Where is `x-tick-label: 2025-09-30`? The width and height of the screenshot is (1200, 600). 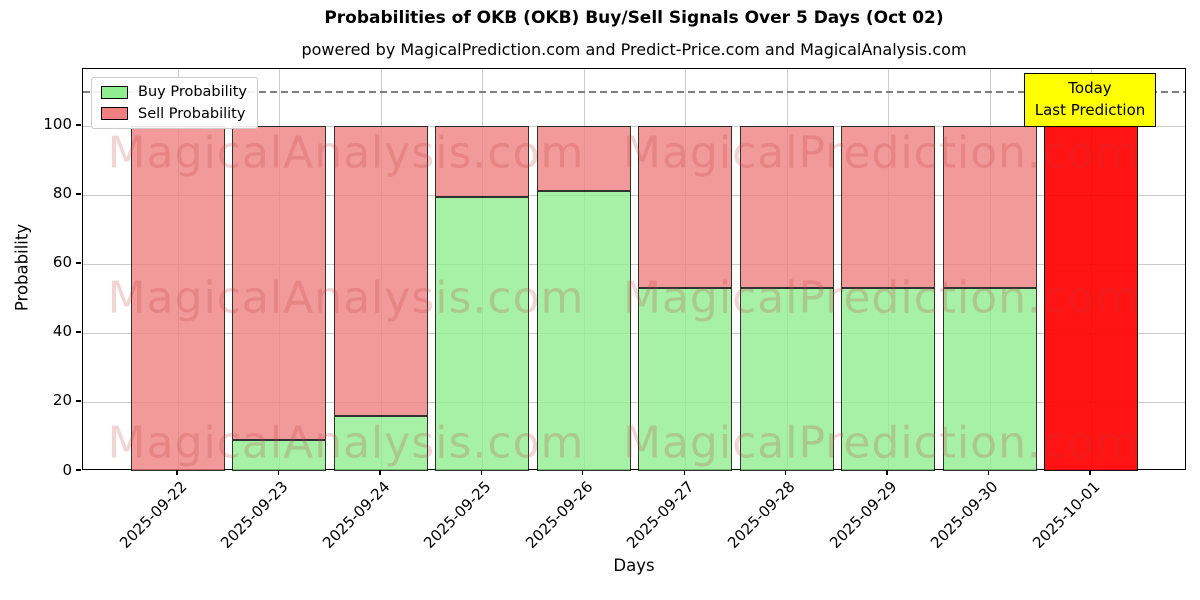 x-tick-label: 2025-09-30 is located at coordinates (964, 514).